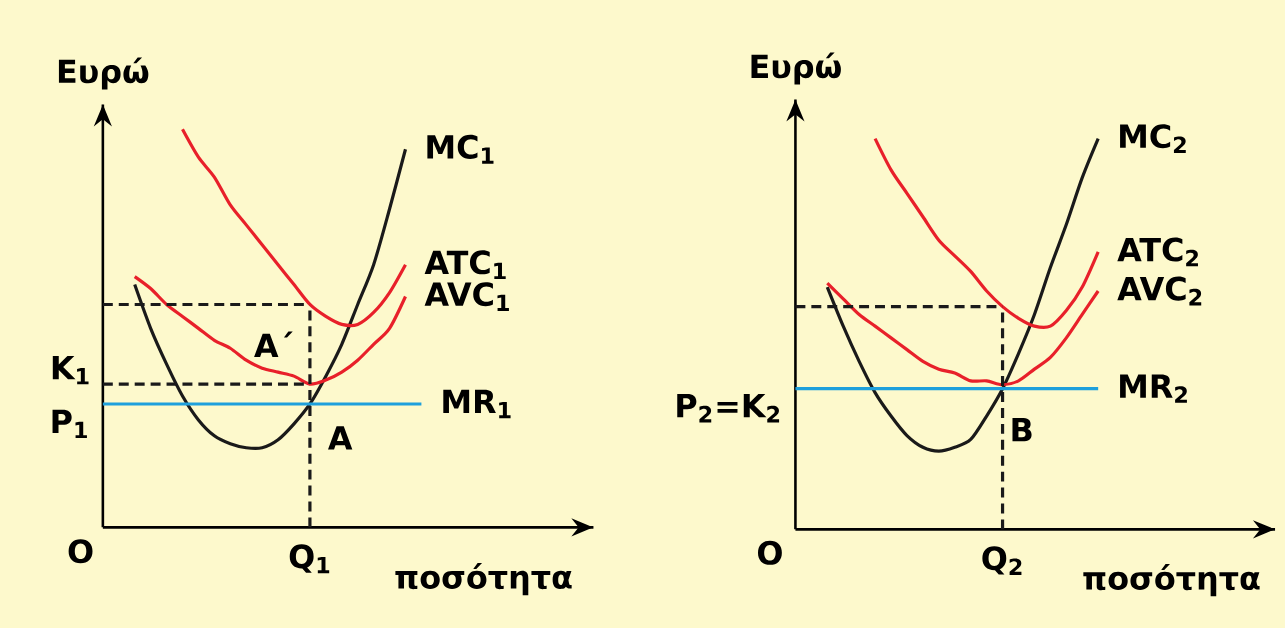 The image size is (1285, 628). Describe the element at coordinates (477, 404) in the screenshot. I see `series-label: MR$_{1}$` at that location.